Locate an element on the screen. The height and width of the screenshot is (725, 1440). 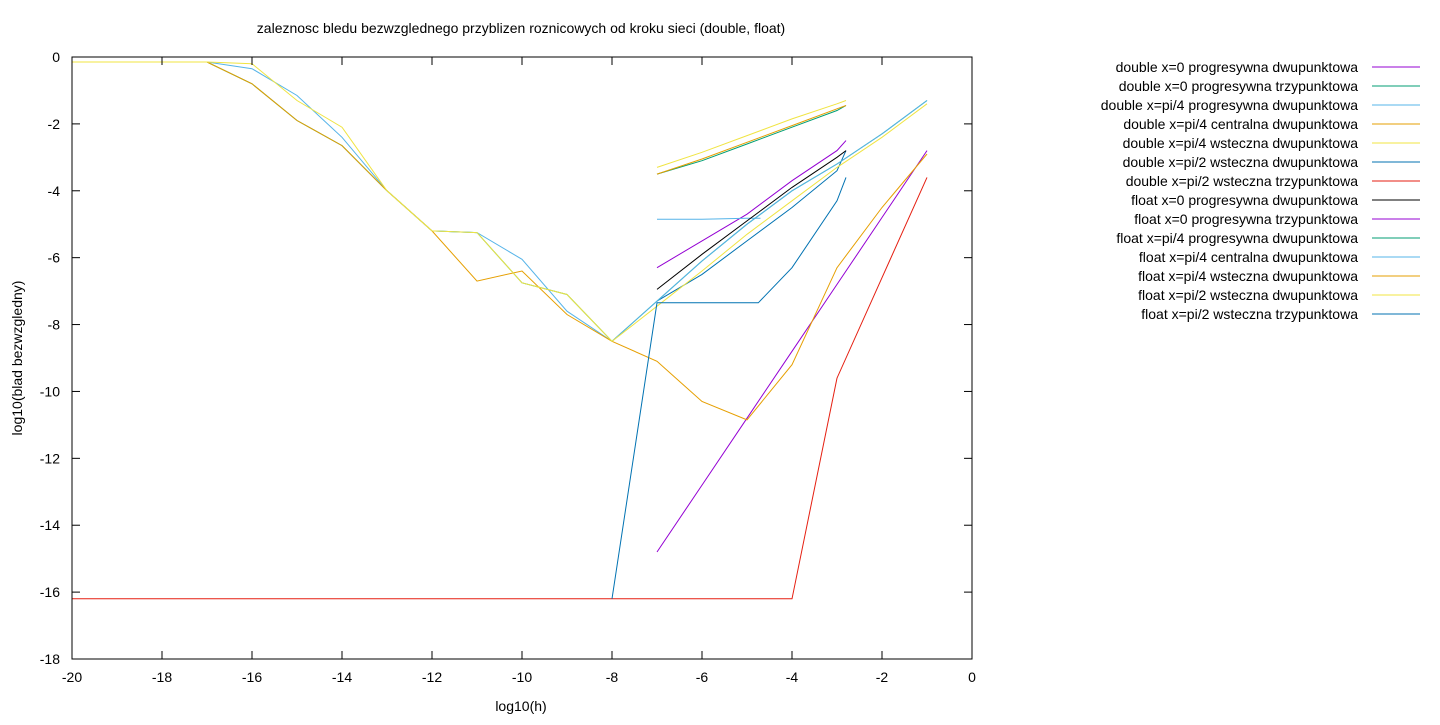
y-tick-label: 0 is located at coordinates (56, 57).